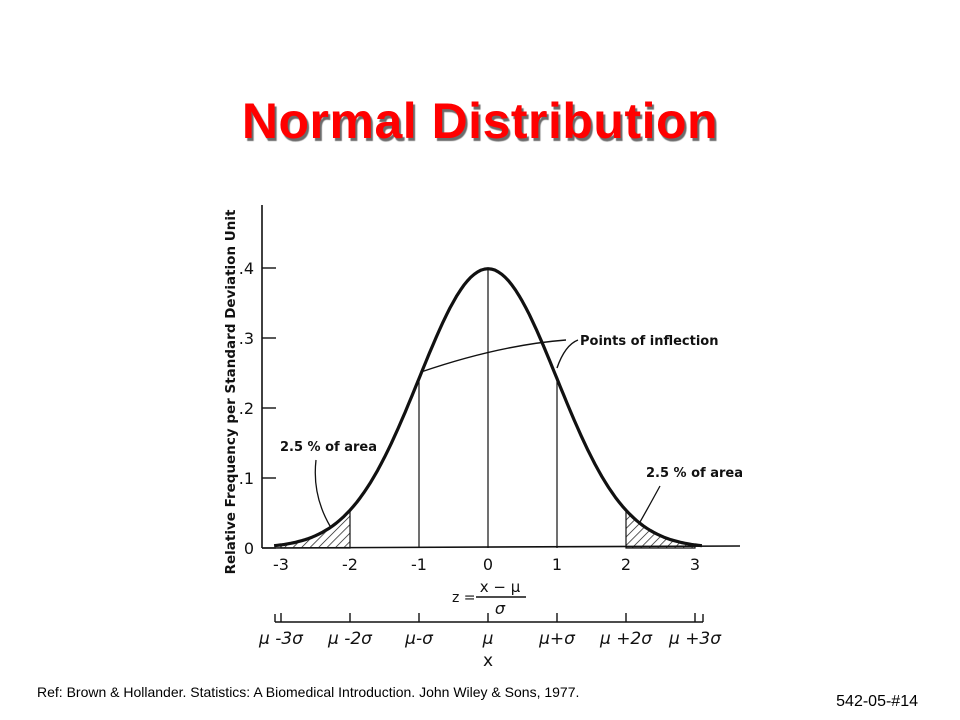 The width and height of the screenshot is (960, 720). What do you see at coordinates (246, 408) in the screenshot?
I see `y-tick-label: .2` at bounding box center [246, 408].